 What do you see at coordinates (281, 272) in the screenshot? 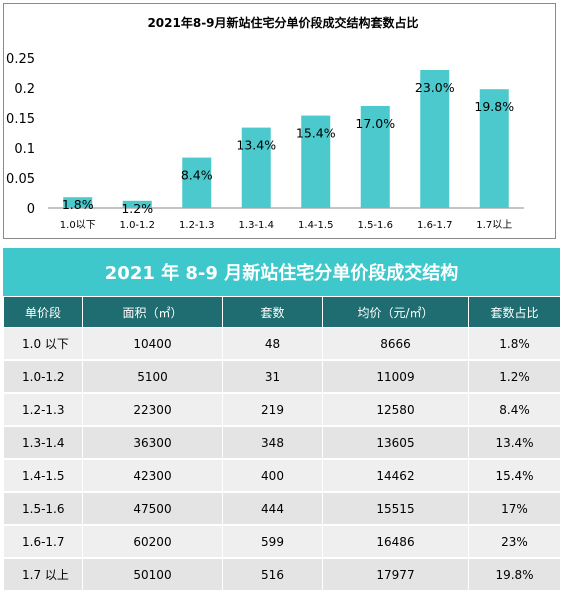
I see `table-title: 2021 年 8-9 月新站住宅分单价段成交结构` at bounding box center [281, 272].